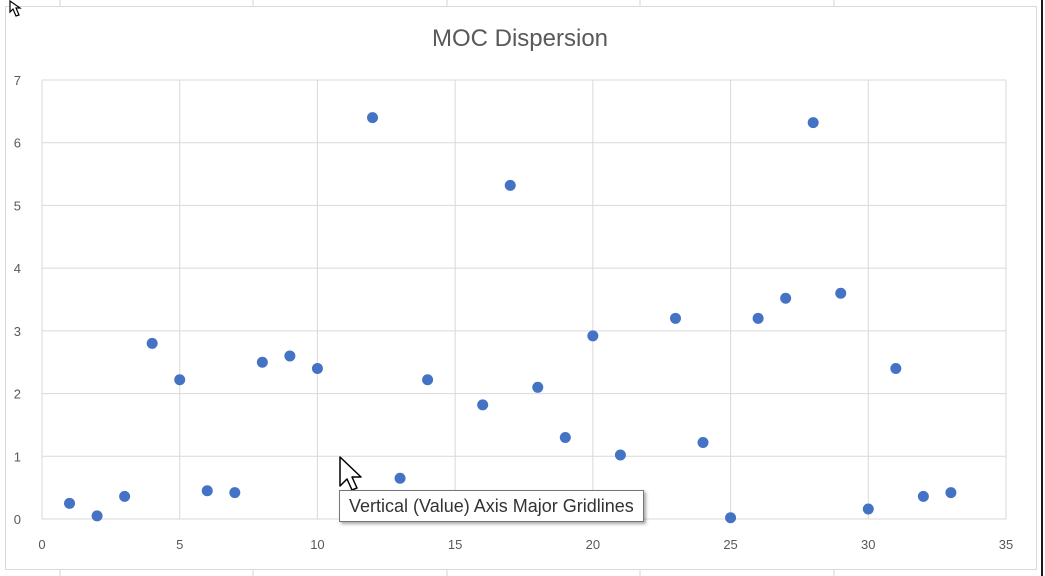 Image resolution: width=1045 pixels, height=576 pixels. I want to click on x-tick-label-7: 35, so click(1006, 544).